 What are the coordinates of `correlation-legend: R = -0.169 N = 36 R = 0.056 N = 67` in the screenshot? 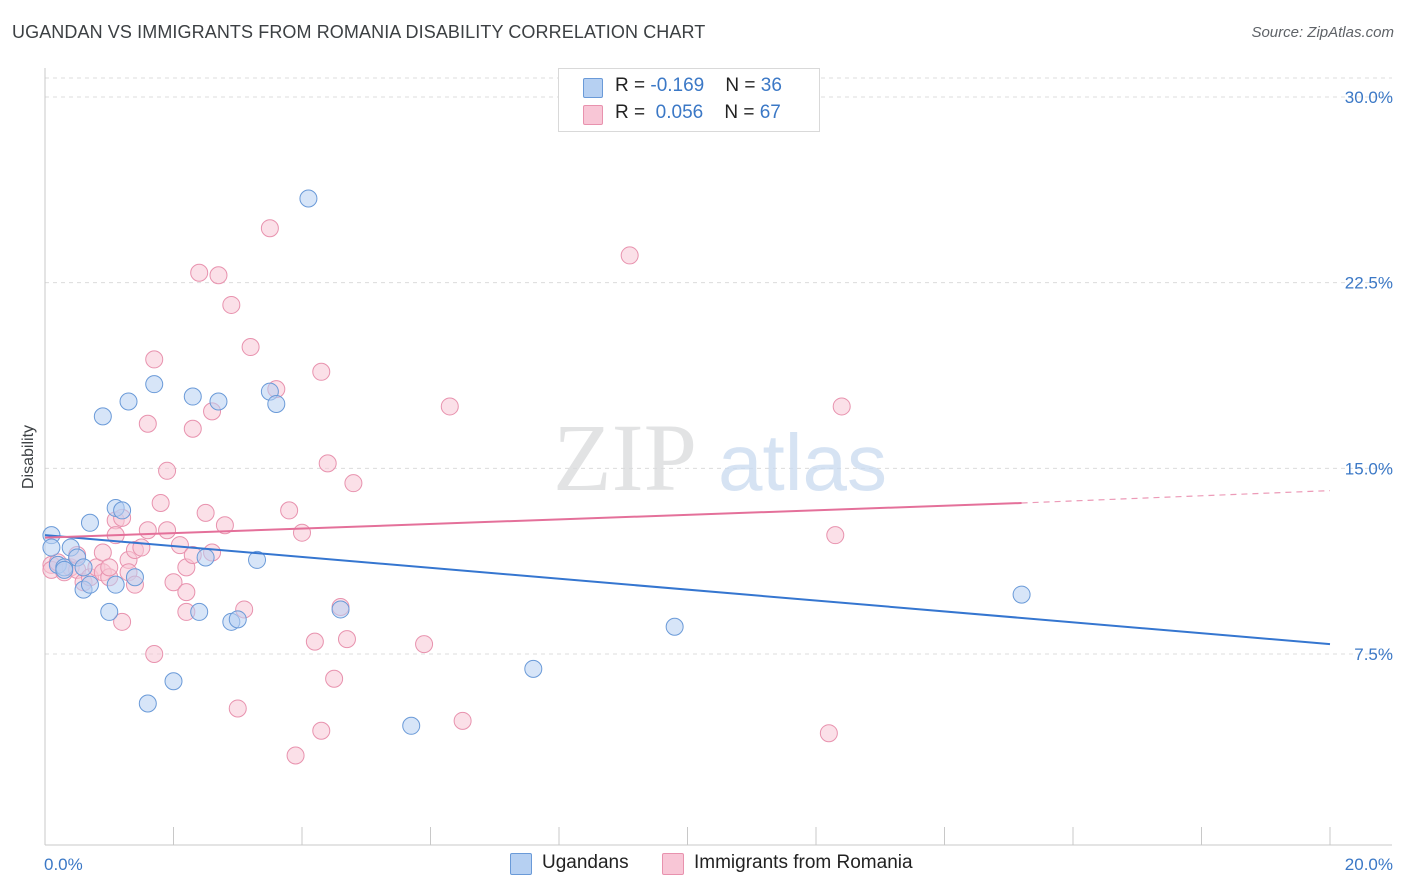 It's located at (689, 100).